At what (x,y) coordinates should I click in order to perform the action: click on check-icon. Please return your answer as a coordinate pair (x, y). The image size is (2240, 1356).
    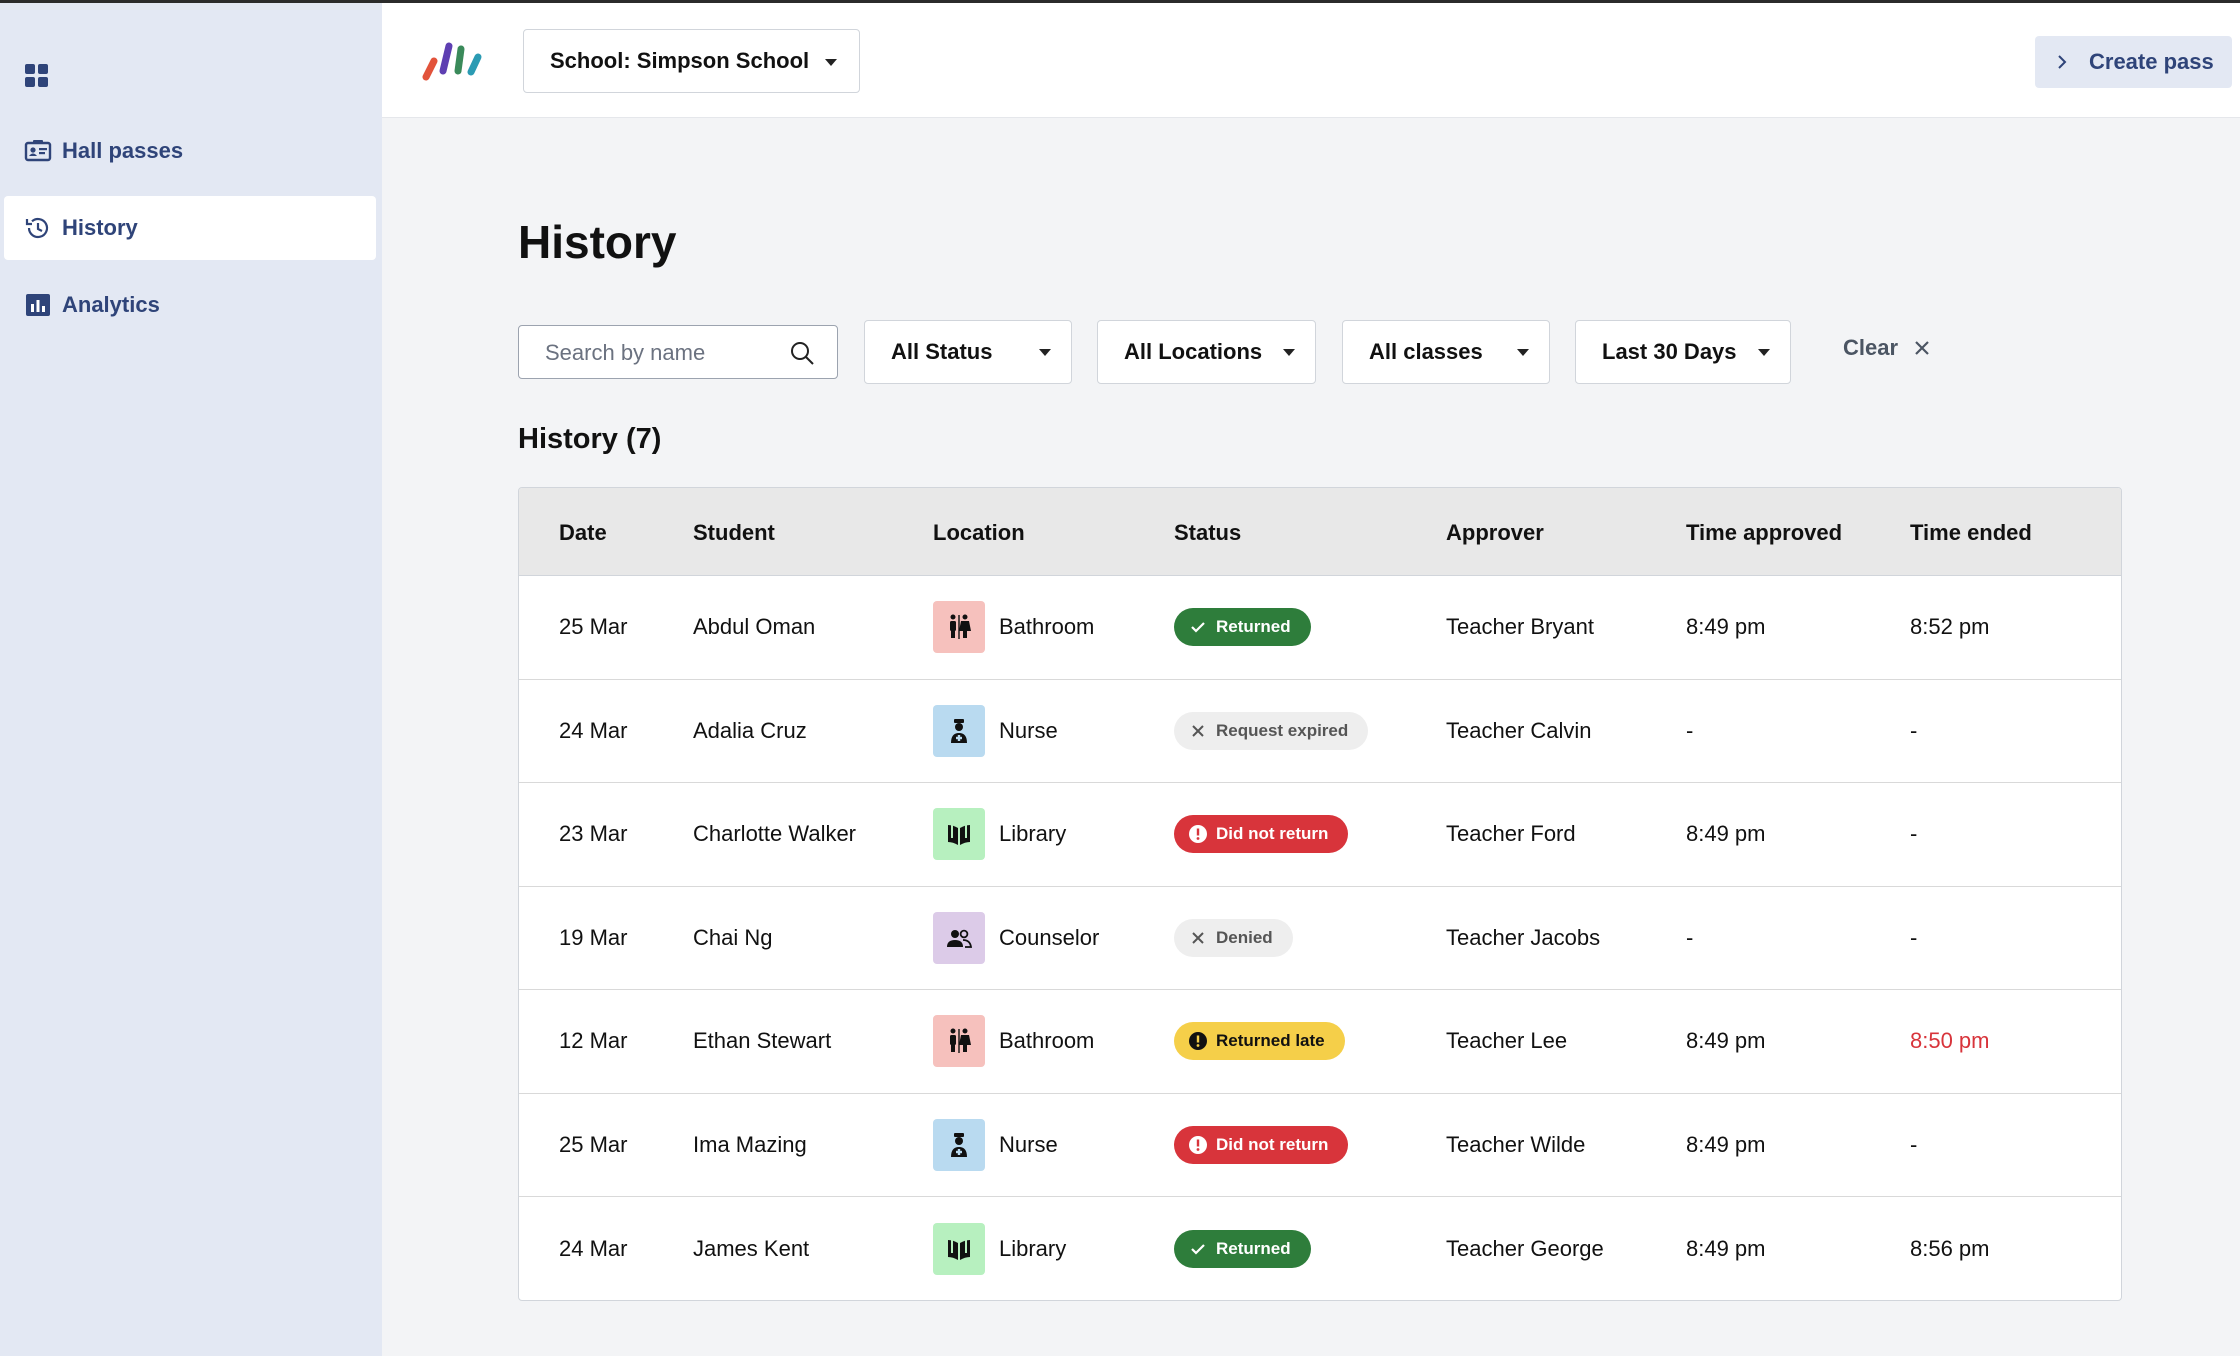
    Looking at the image, I should click on (1198, 627).